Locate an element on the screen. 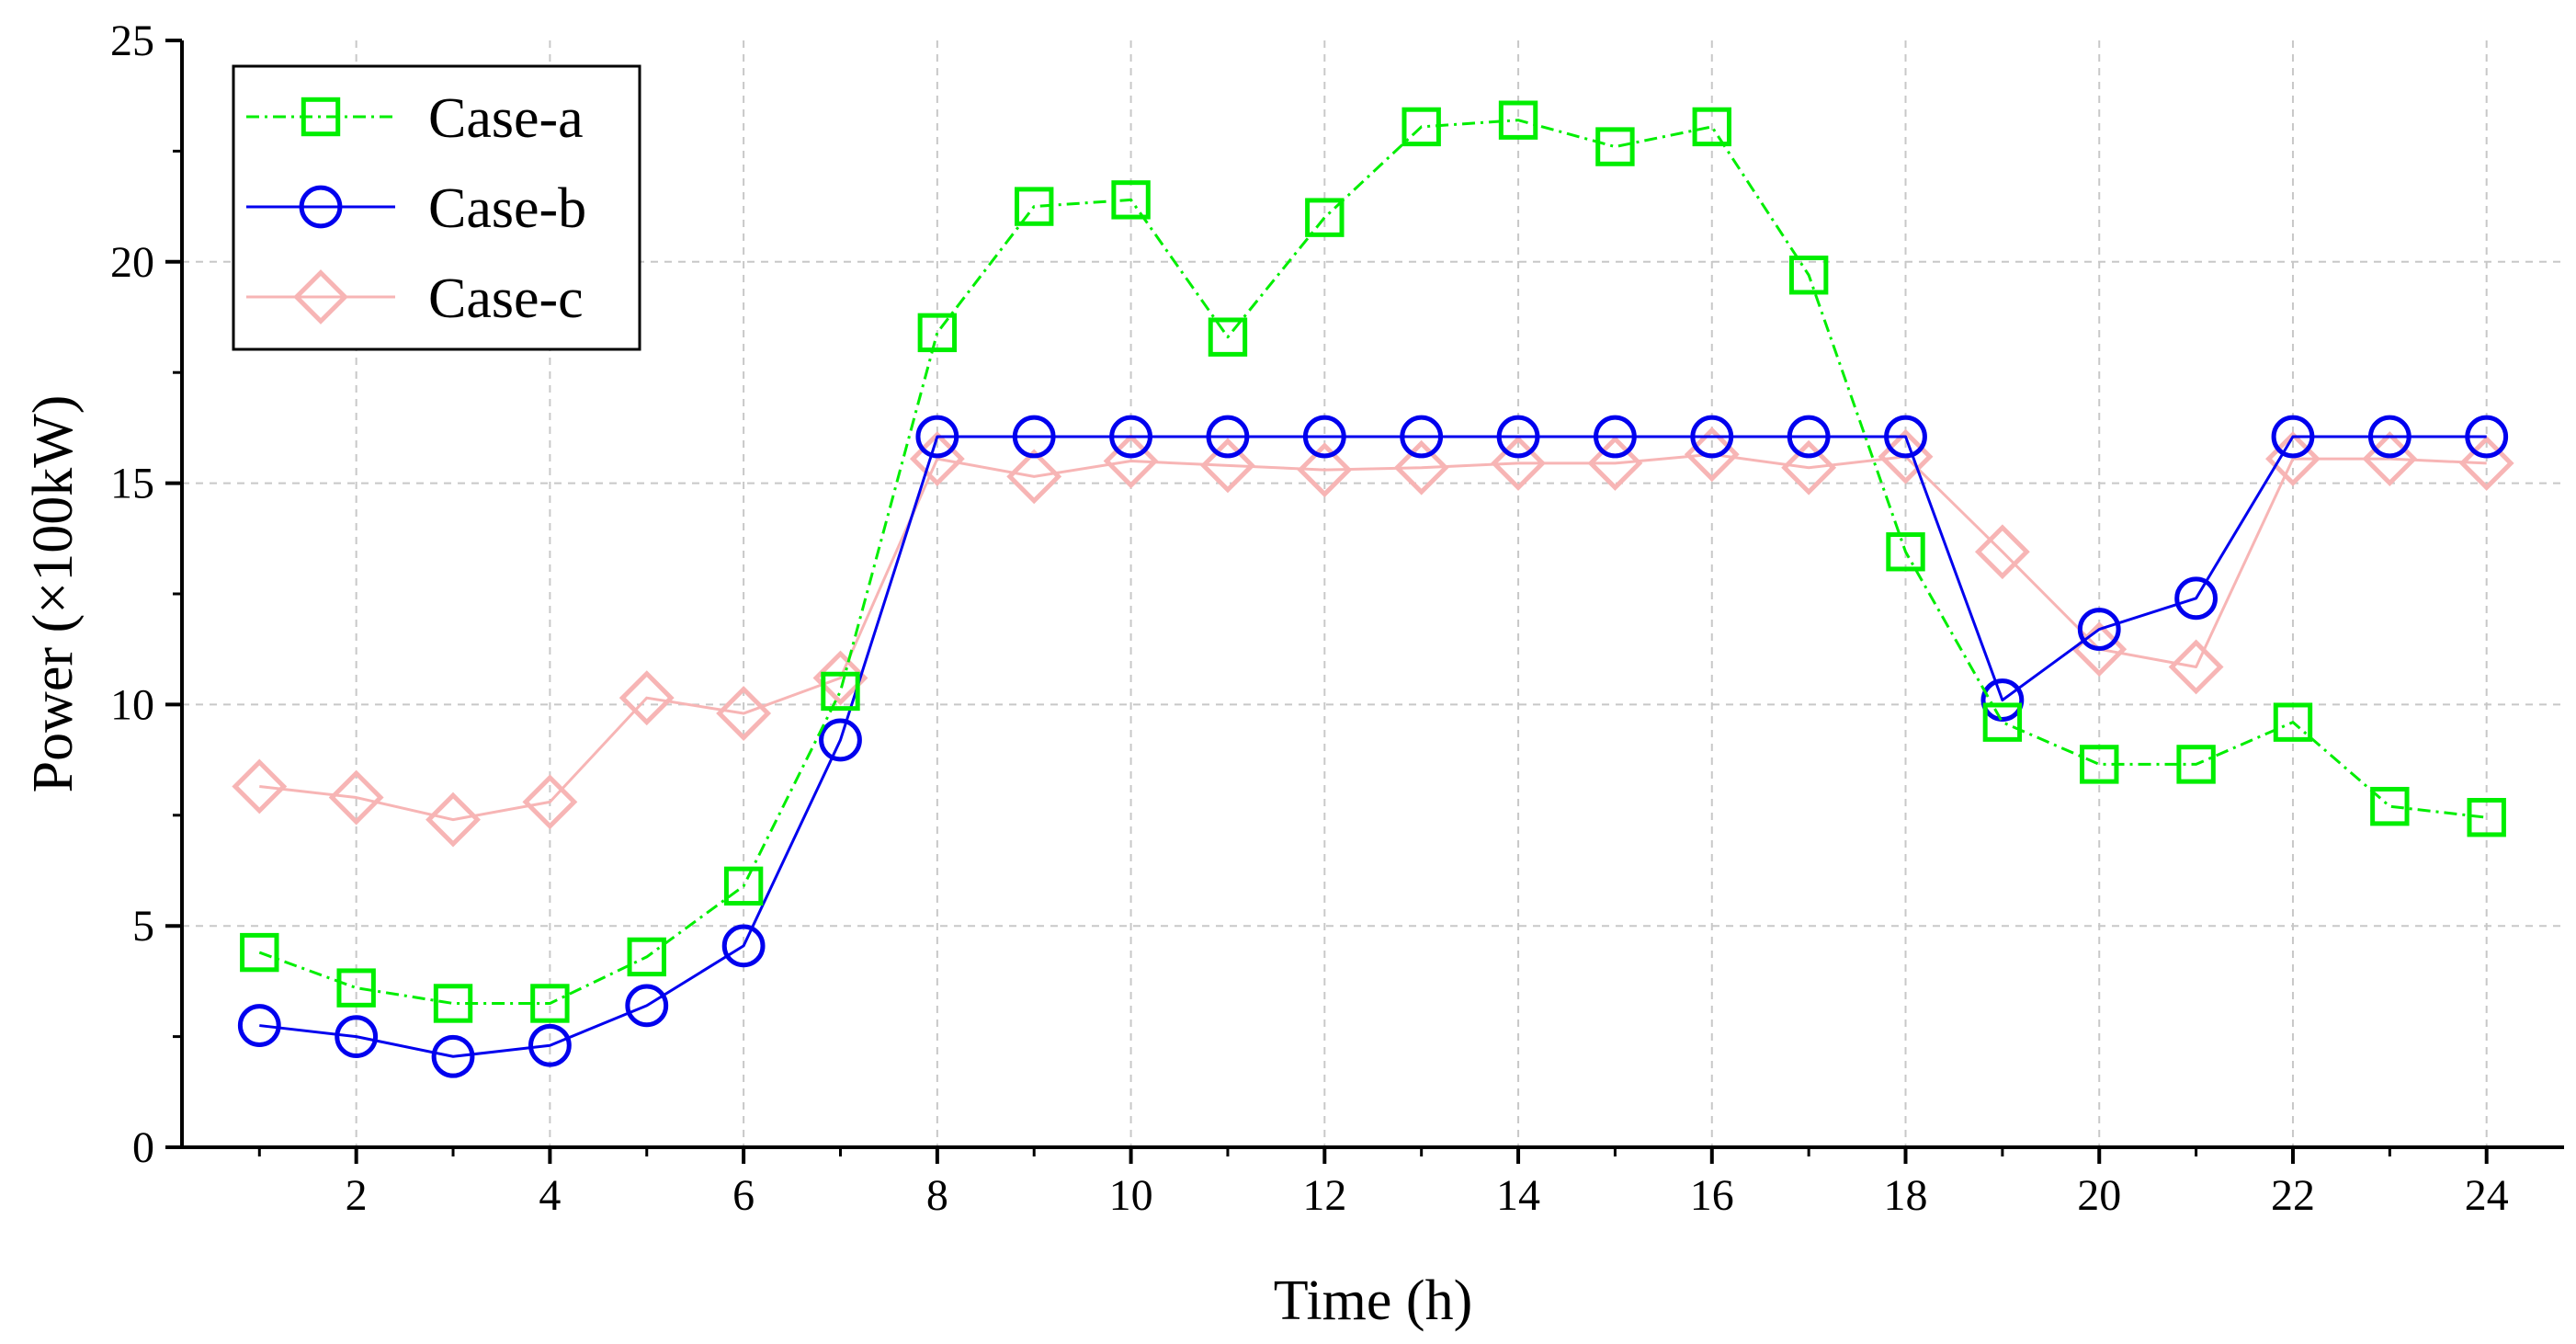  legend: Case-a Case-b Case-c is located at coordinates (436, 207).